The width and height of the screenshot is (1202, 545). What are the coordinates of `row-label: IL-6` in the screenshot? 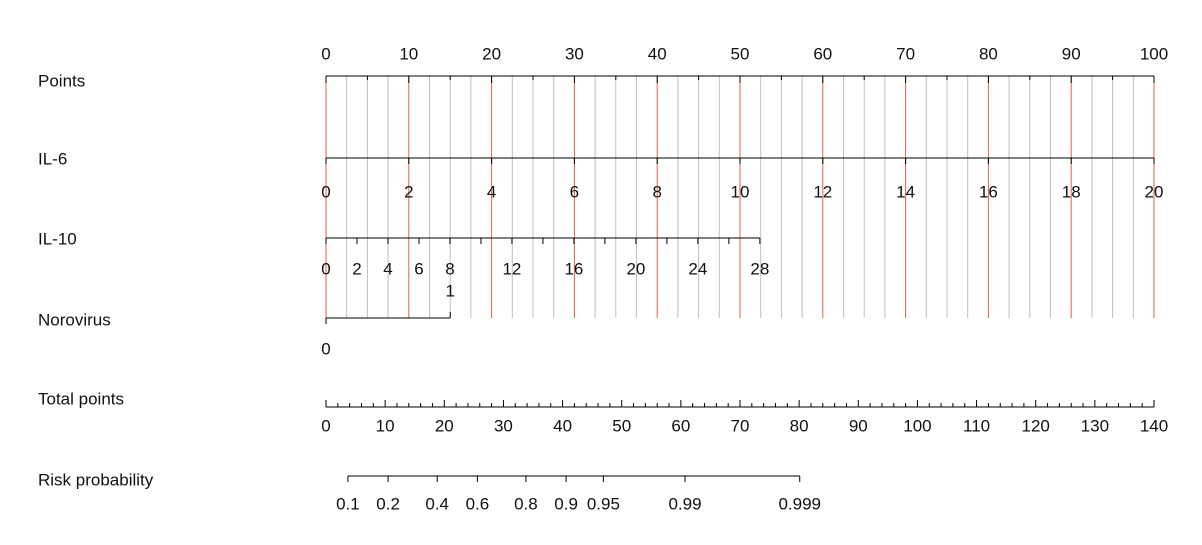 It's located at (52, 158).